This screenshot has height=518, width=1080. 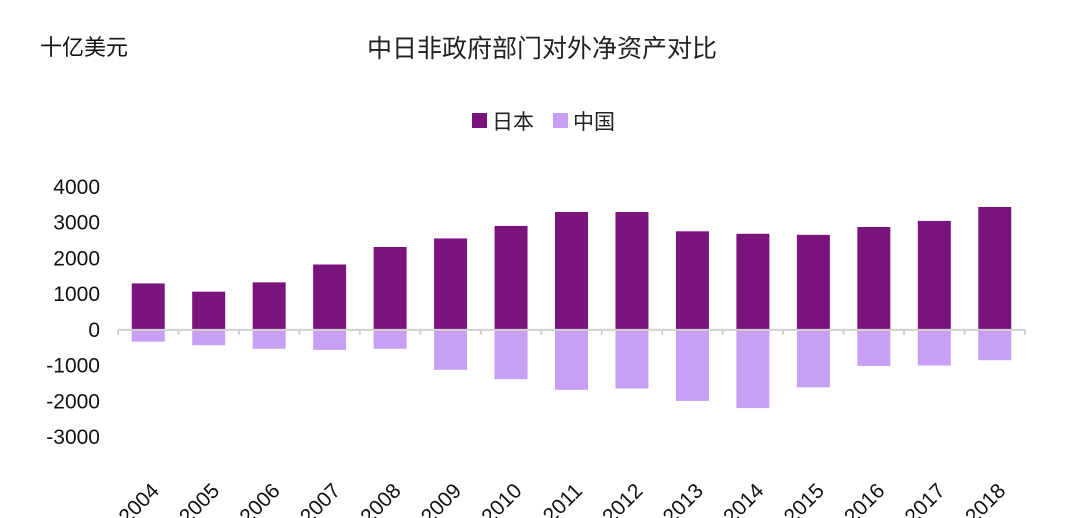 I want to click on bar-china-2005, so click(x=209, y=337).